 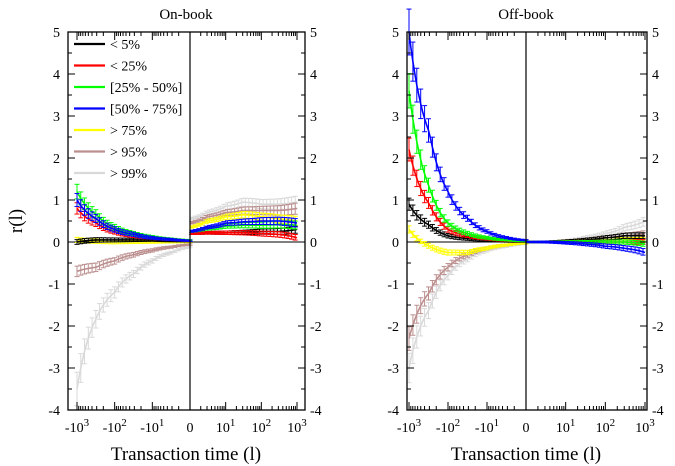 I want to click on legend-label: [50% - 75%], so click(x=146, y=110).